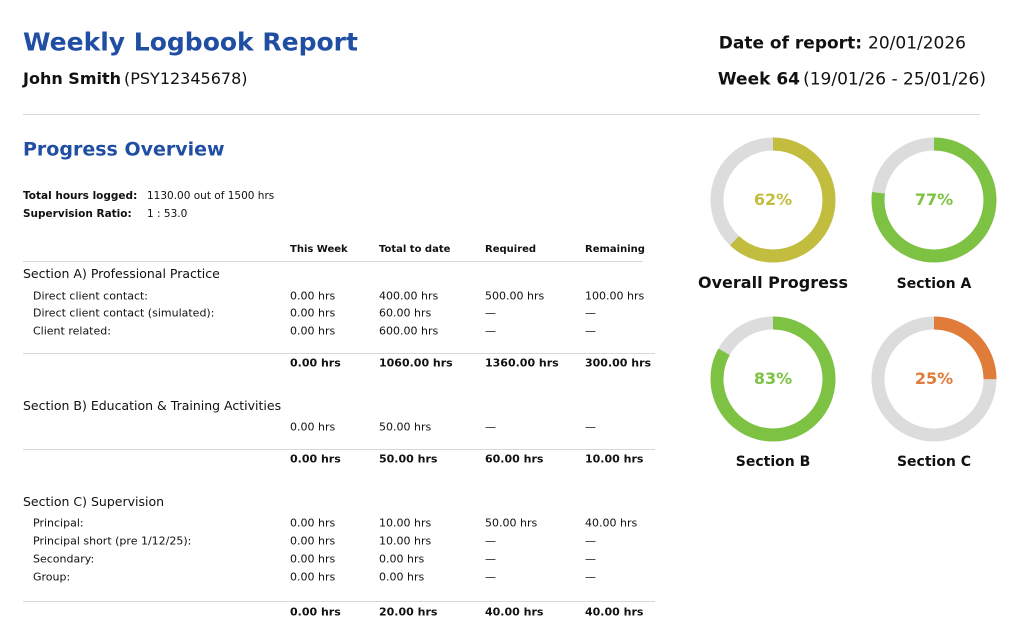 The width and height of the screenshot is (1024, 619). What do you see at coordinates (773, 199) in the screenshot?
I see `gauge-label: 62%` at bounding box center [773, 199].